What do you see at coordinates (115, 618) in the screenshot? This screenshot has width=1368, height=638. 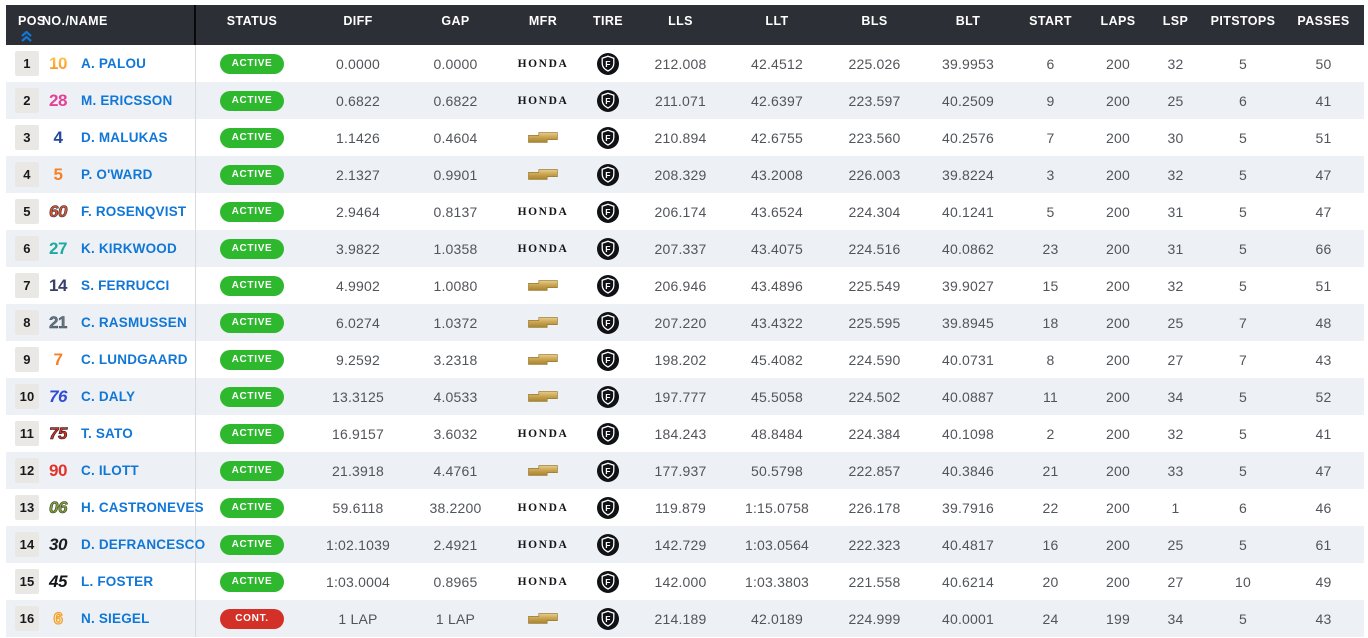 I see `driver-name-link: N. SIEGEL` at bounding box center [115, 618].